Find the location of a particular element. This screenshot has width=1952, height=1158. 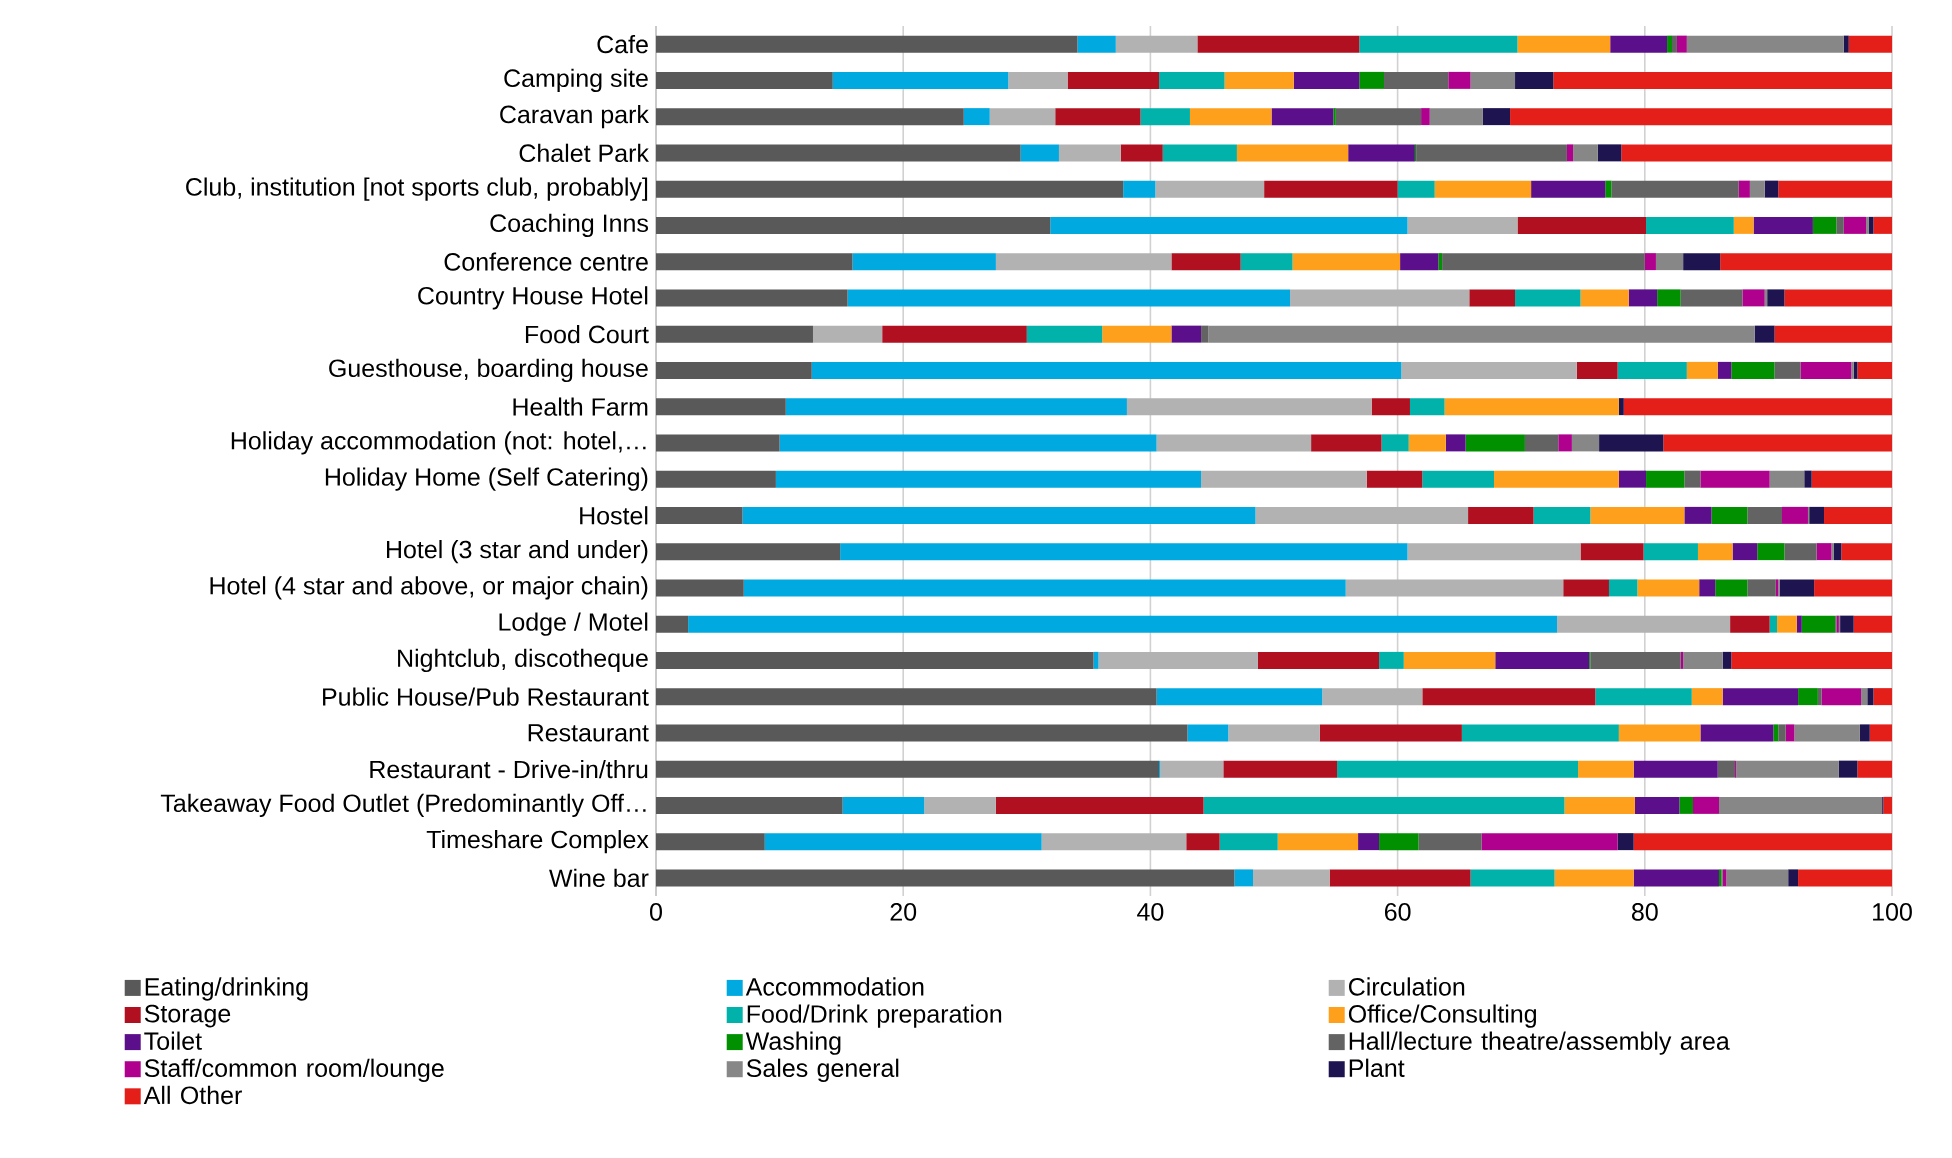

y-tick-label: Camping site is located at coordinates (576, 80).